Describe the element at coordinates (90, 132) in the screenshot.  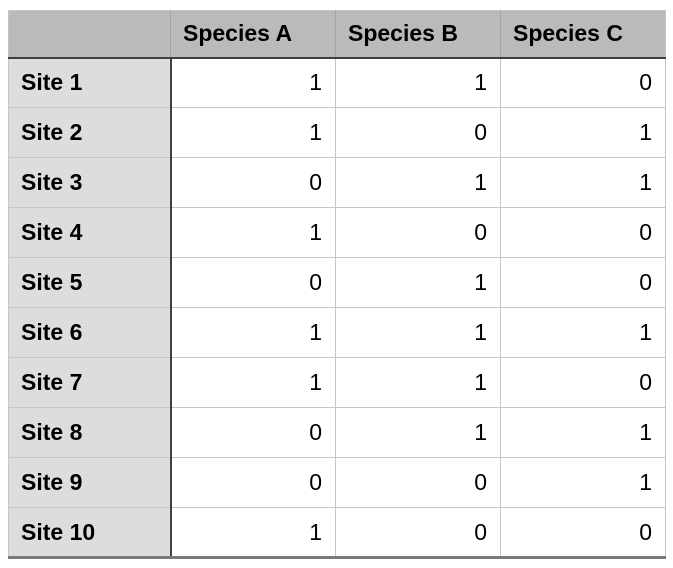
I see `row-header-cell: Site 2` at that location.